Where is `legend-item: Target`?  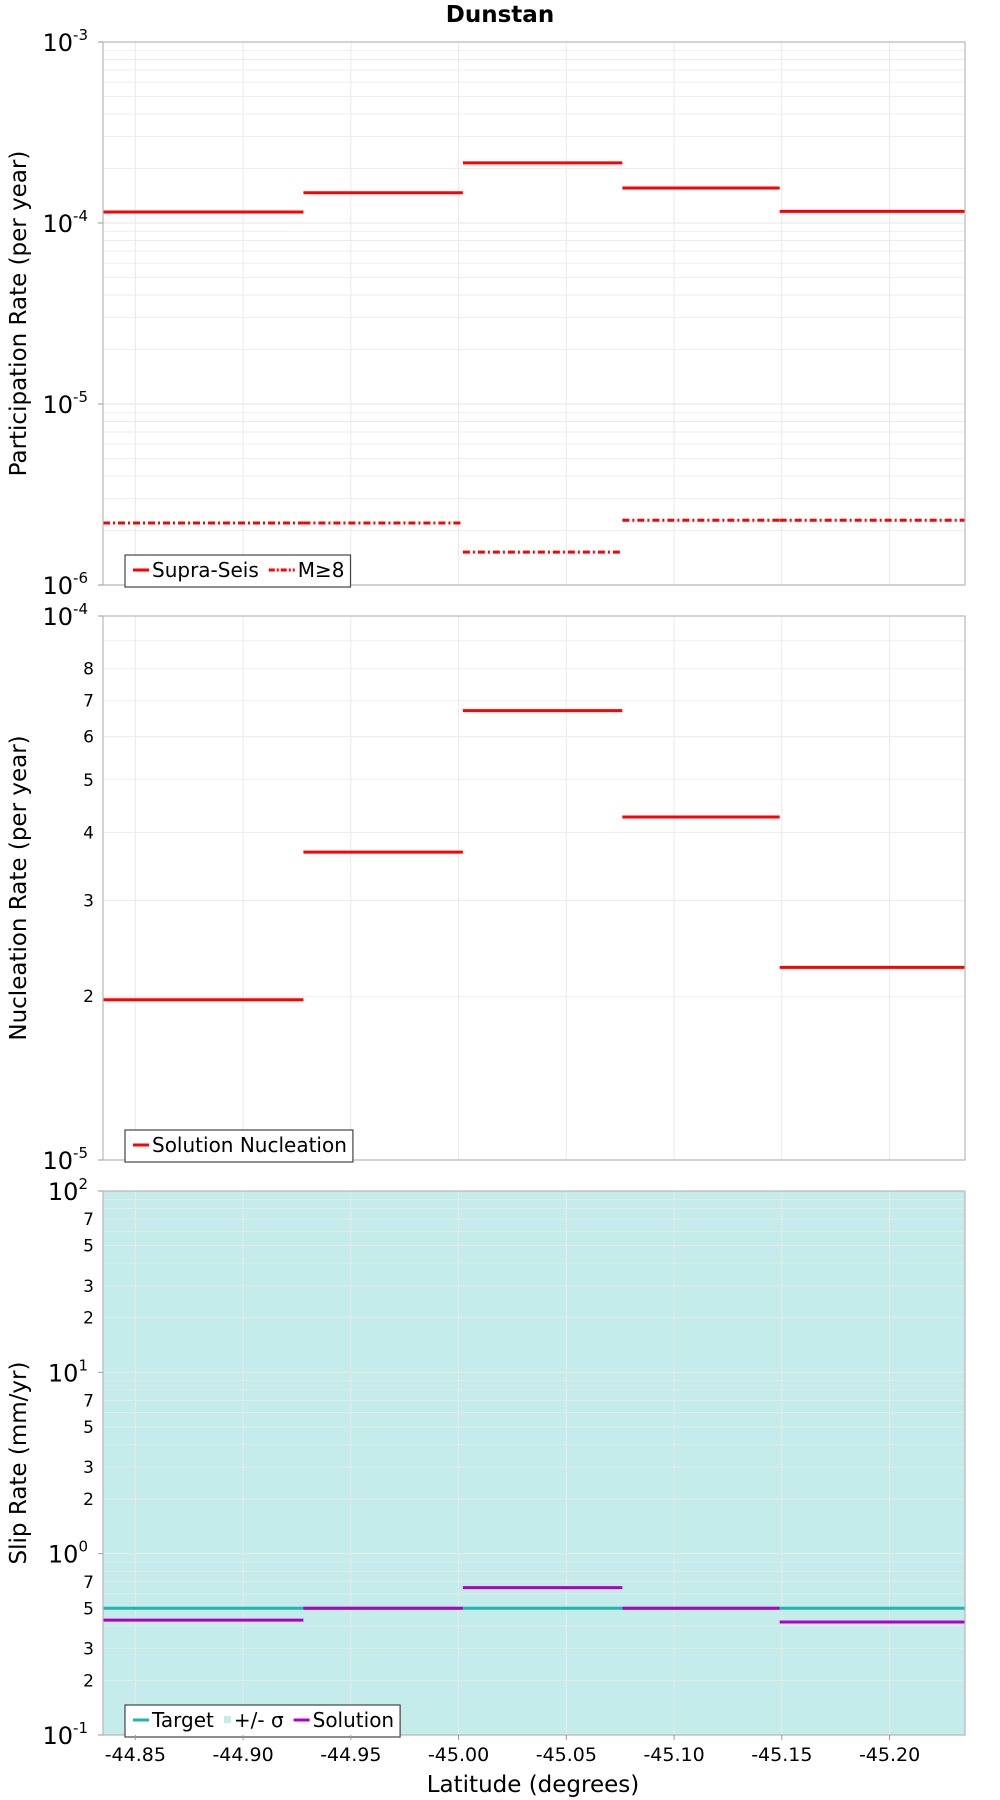 legend-item: Target is located at coordinates (173, 1720).